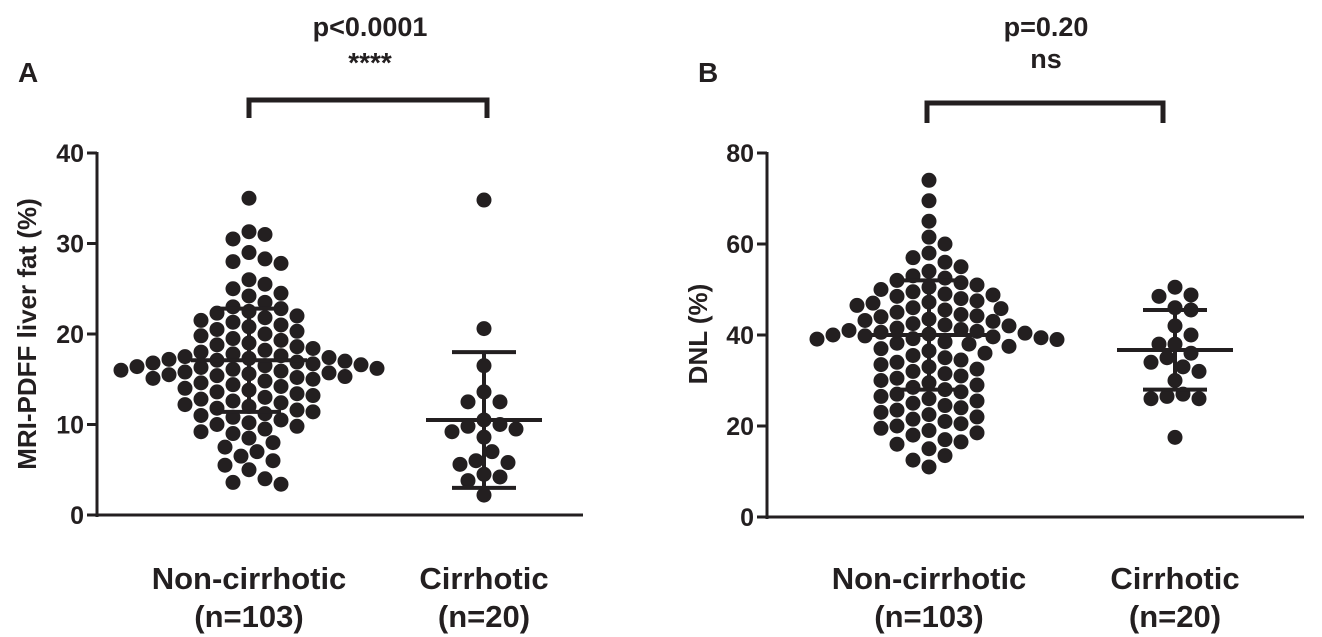 The width and height of the screenshot is (1322, 637). Describe the element at coordinates (747, 518) in the screenshot. I see `y-tick-label: 0` at that location.